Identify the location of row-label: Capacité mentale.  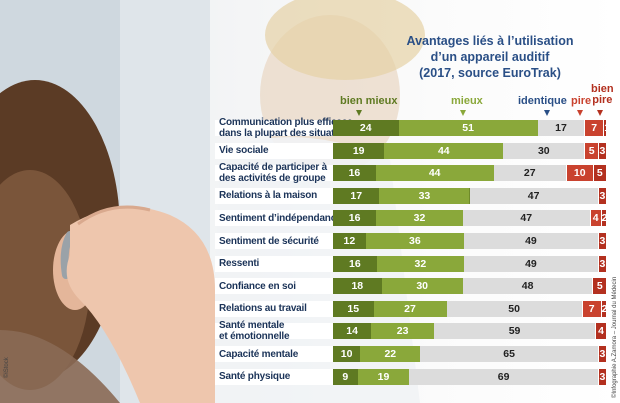
(259, 354).